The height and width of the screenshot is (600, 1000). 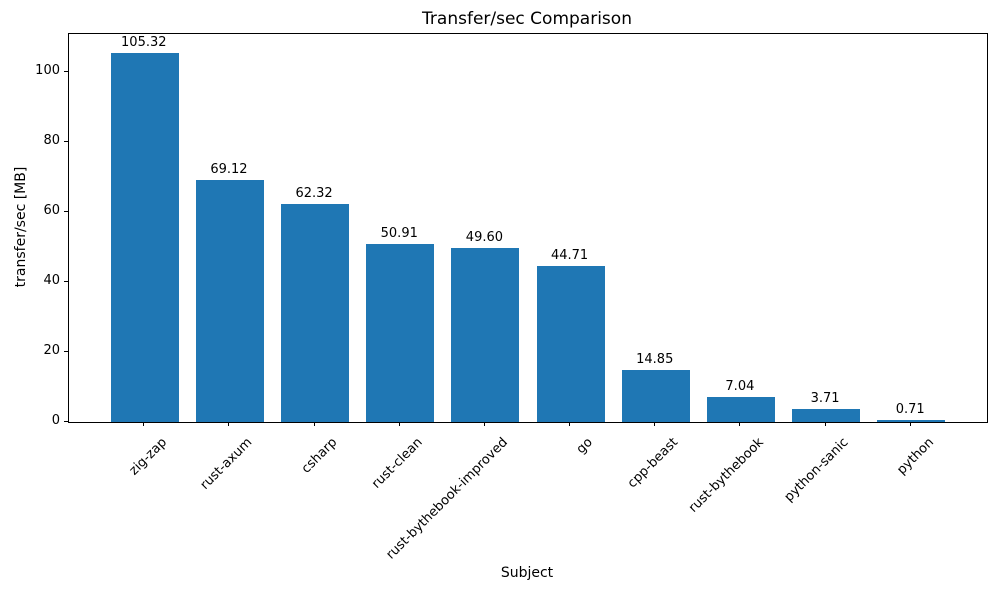 What do you see at coordinates (653, 463) in the screenshot?
I see `x-tick-label: cpp-beast` at bounding box center [653, 463].